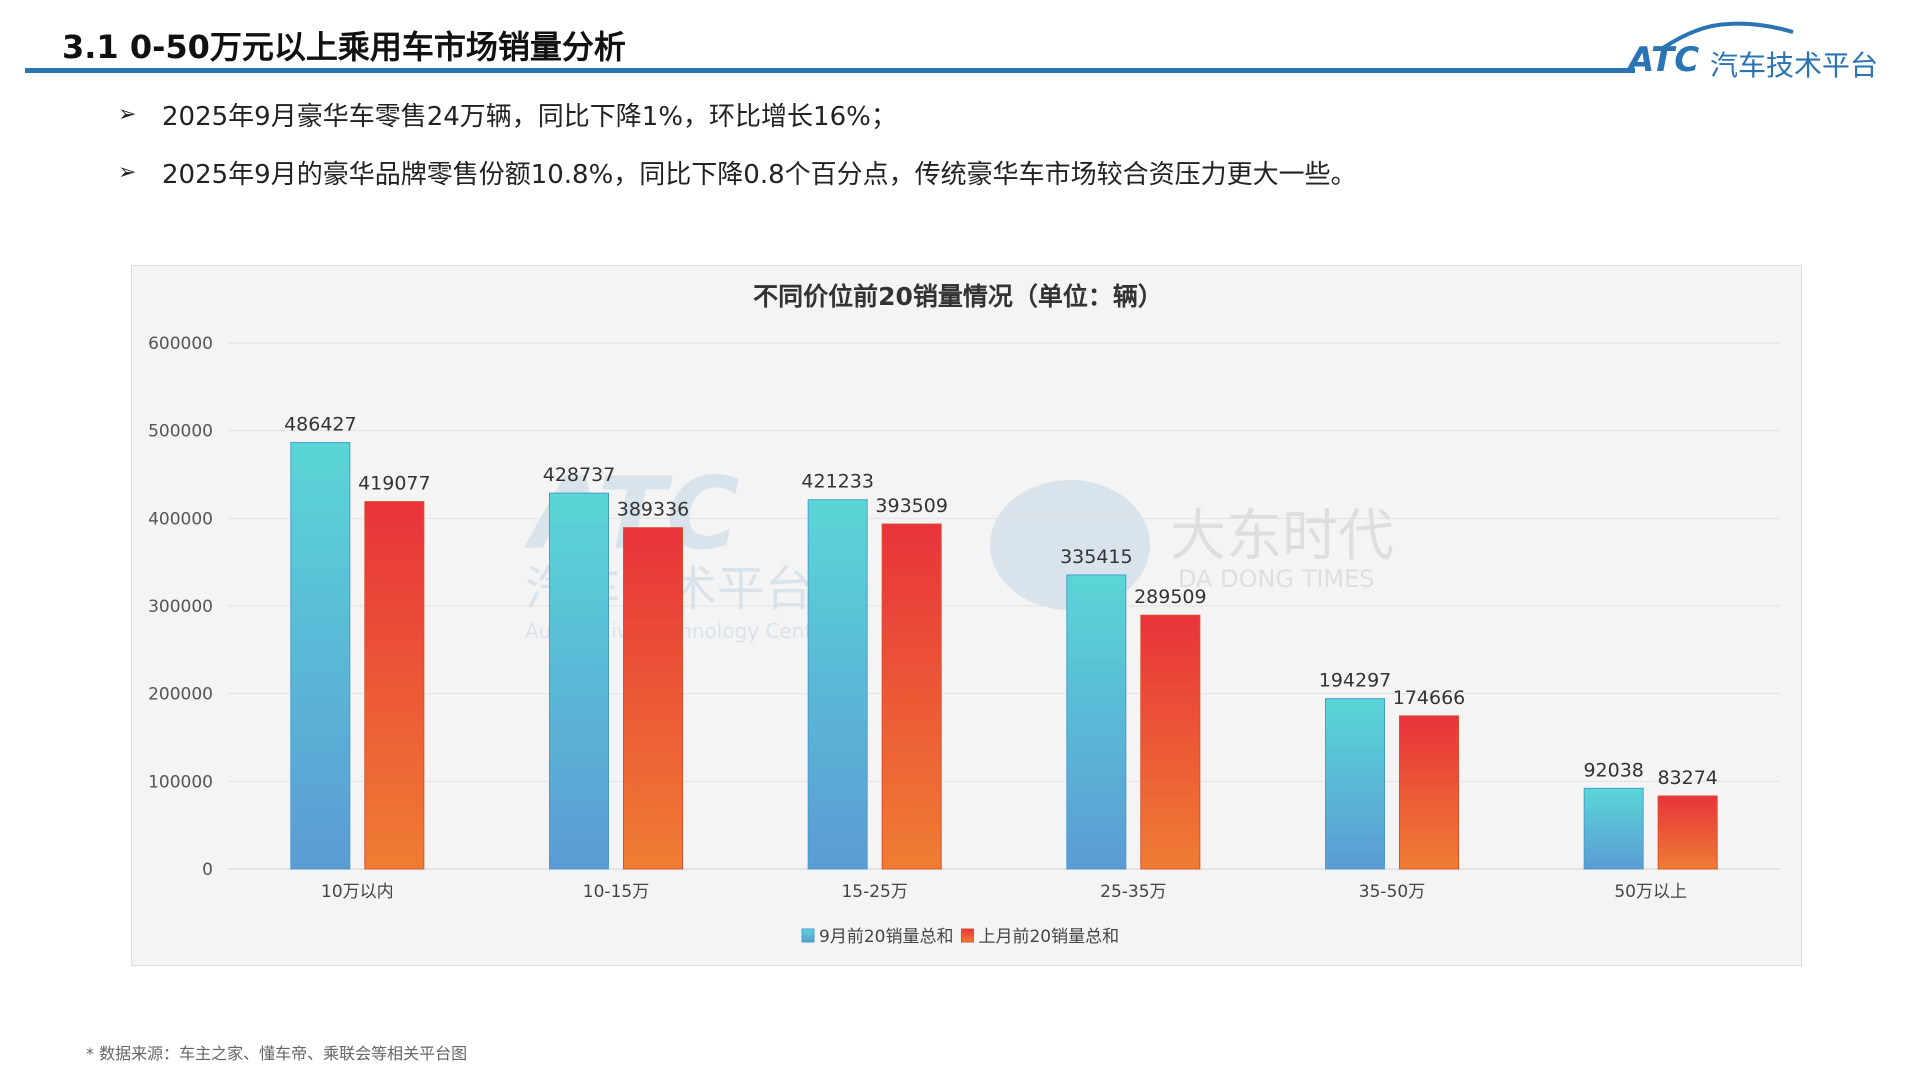  What do you see at coordinates (180, 607) in the screenshot?
I see `y-tick-label: 300000` at bounding box center [180, 607].